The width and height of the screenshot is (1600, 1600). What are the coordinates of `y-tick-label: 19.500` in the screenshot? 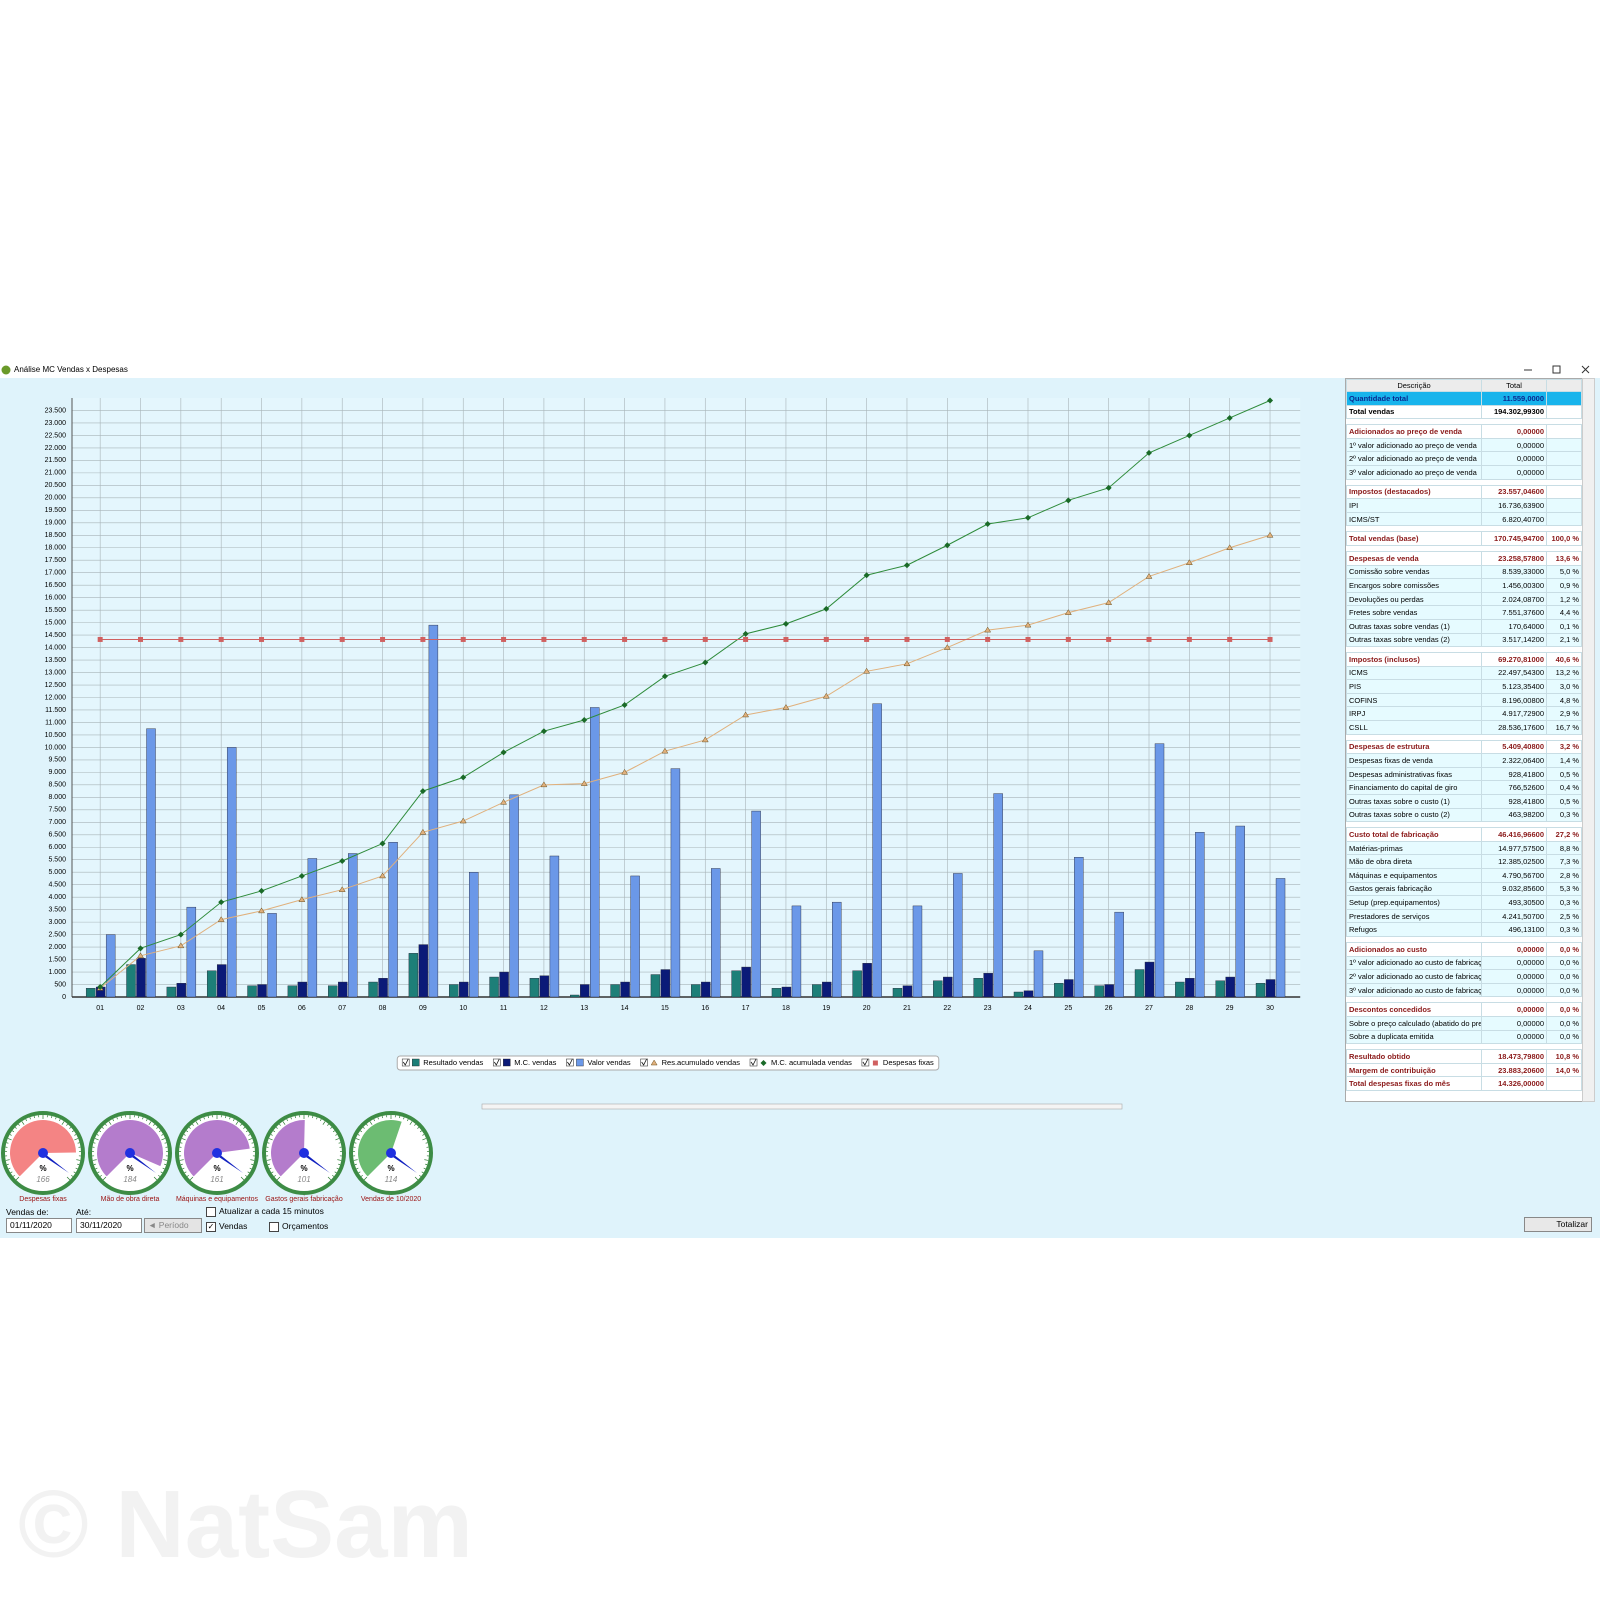 It's located at (56, 510).